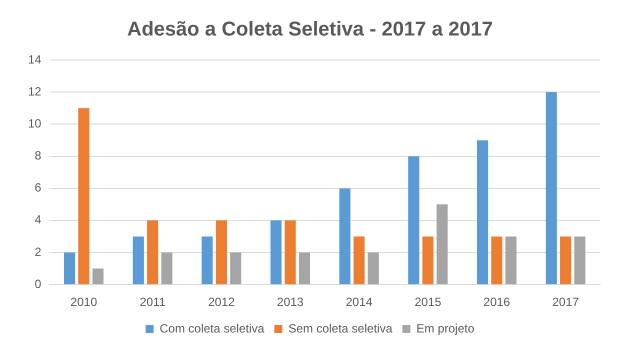  I want to click on y-tick-label: 12, so click(35, 91).